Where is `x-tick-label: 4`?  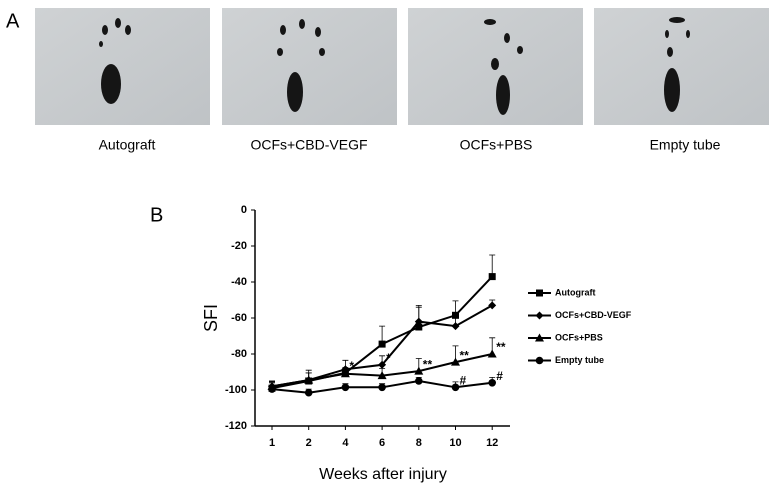
x-tick-label: 4 is located at coordinates (345, 443).